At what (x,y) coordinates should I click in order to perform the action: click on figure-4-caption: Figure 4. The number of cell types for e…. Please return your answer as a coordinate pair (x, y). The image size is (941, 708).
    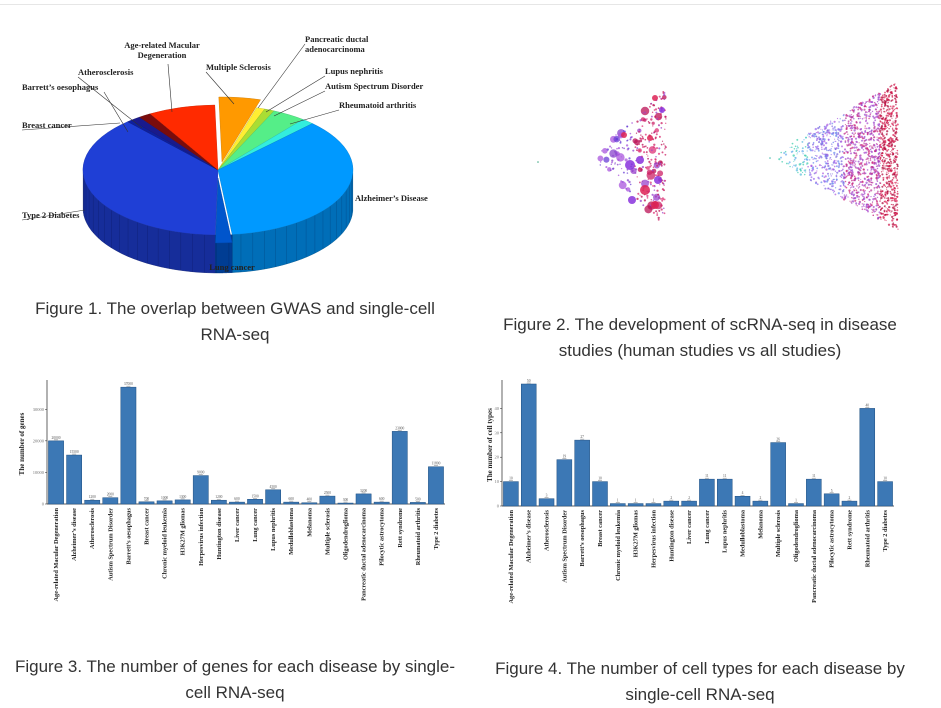
    Looking at the image, I should click on (700, 681).